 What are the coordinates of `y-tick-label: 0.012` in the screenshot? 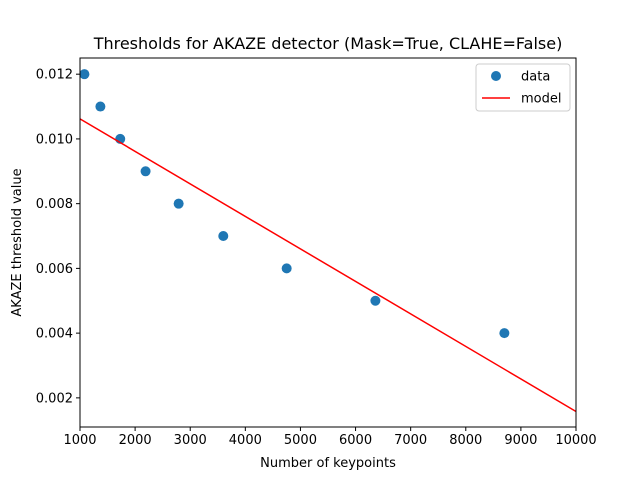 It's located at (54, 75).